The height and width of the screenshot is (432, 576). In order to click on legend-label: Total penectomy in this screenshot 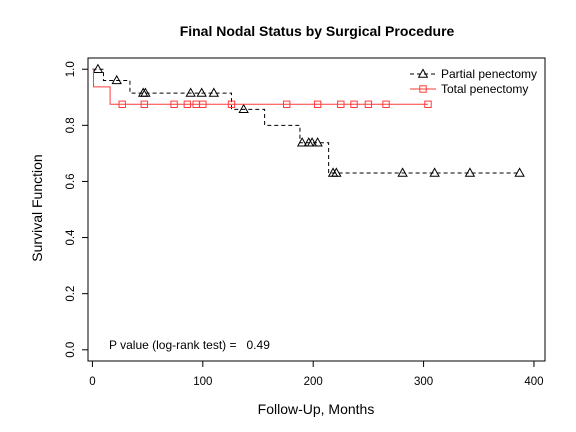, I will do `click(484, 89)`.